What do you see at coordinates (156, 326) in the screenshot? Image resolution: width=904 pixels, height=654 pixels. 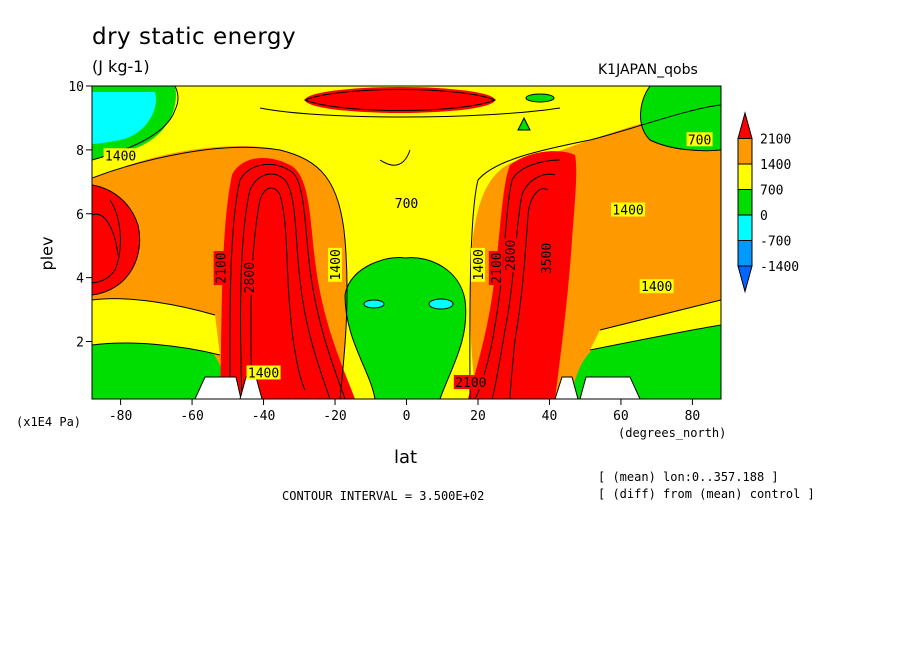 I see `field-yellow-sh` at bounding box center [156, 326].